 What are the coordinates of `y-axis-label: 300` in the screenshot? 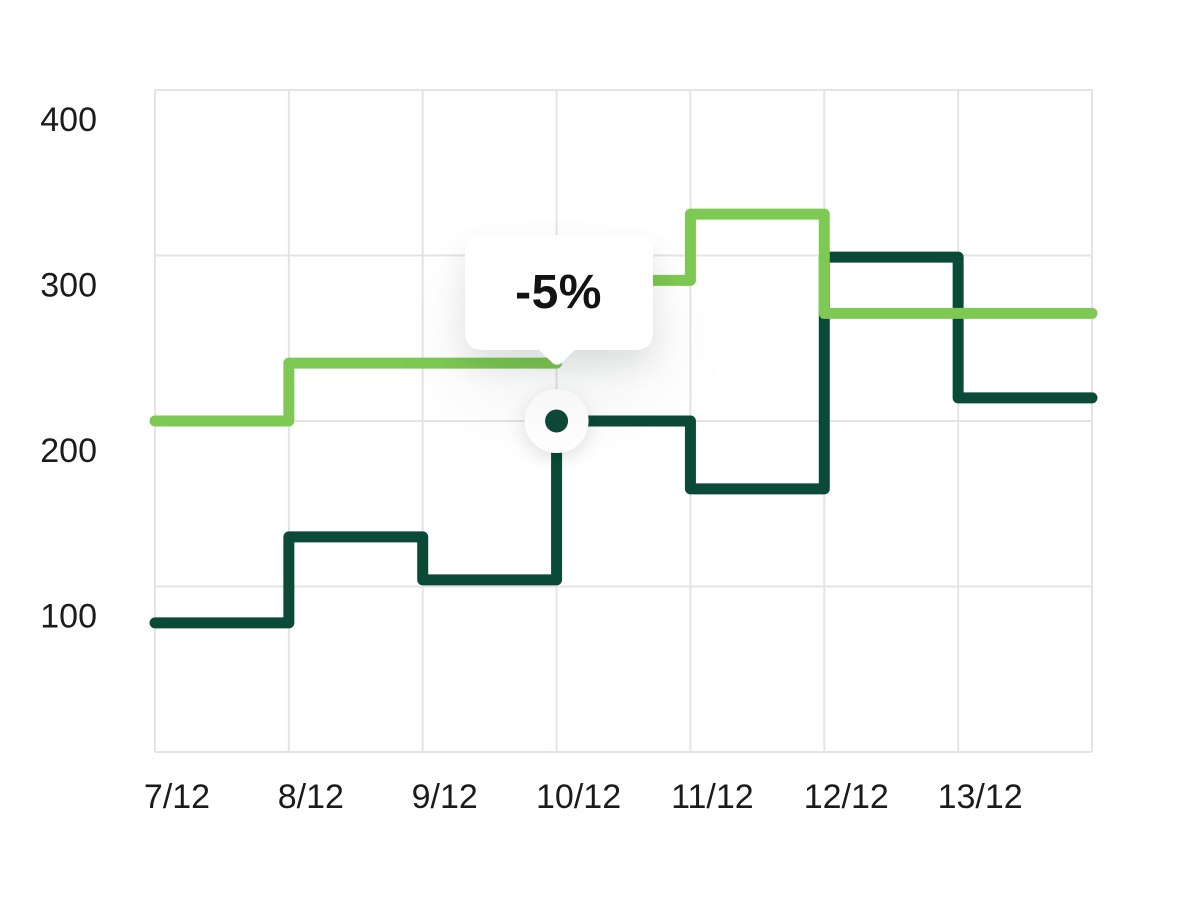 It's located at (68, 286).